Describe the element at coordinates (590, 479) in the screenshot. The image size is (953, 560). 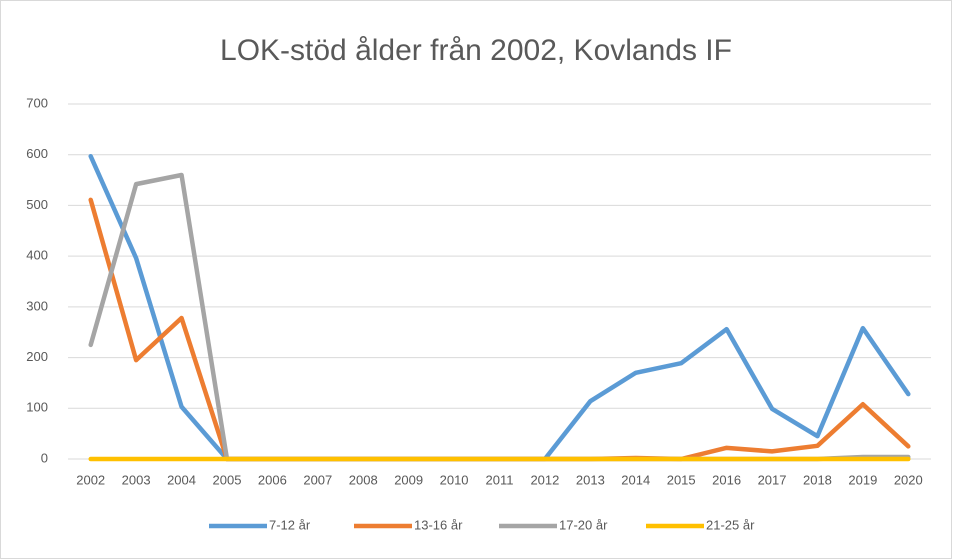
I see `x-tick-label: 2013` at that location.